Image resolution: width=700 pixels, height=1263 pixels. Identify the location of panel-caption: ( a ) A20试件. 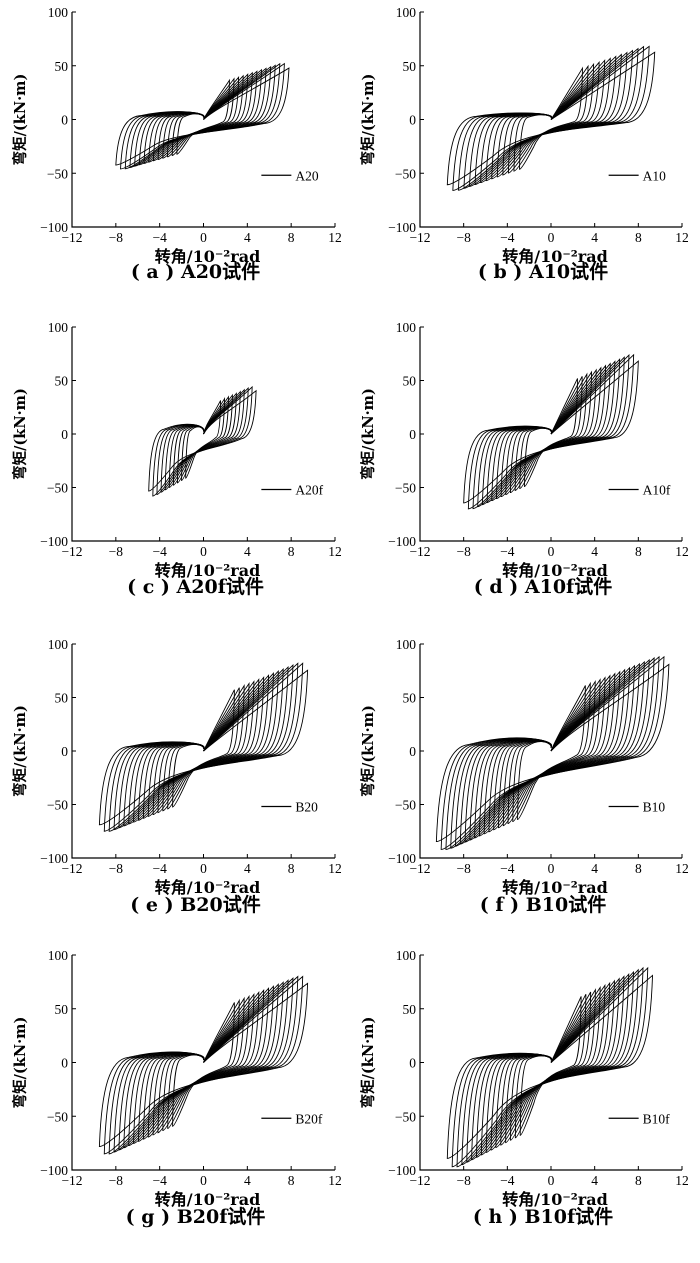
(195, 271).